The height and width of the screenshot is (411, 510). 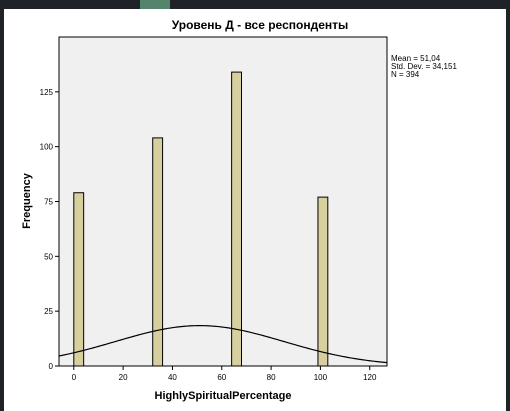 What do you see at coordinates (221, 377) in the screenshot?
I see `x-tick-label: 60` at bounding box center [221, 377].